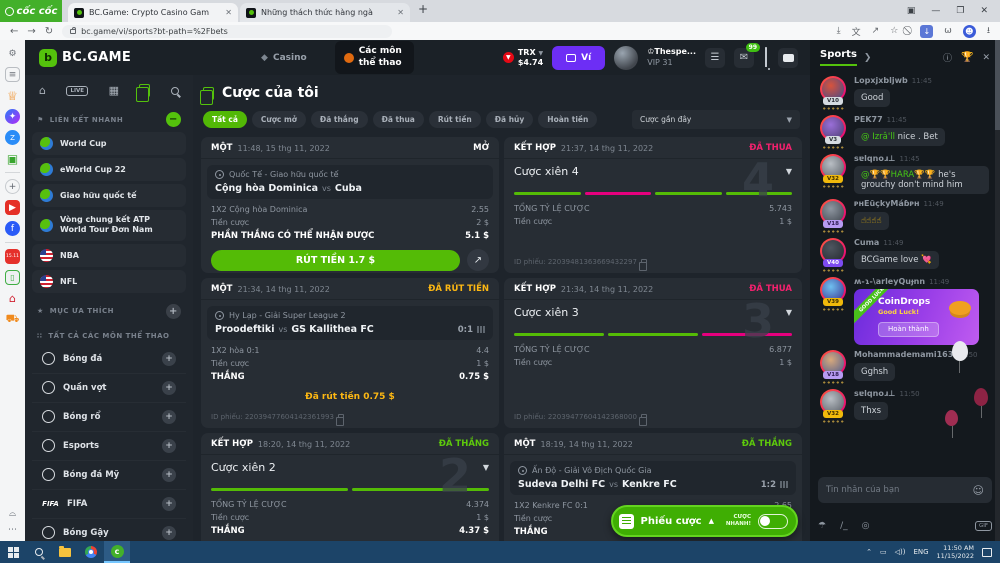 The width and height of the screenshot is (1000, 563). Describe the element at coordinates (117, 552) in the screenshot. I see `coccoc-taskbar-icon: c` at that location.